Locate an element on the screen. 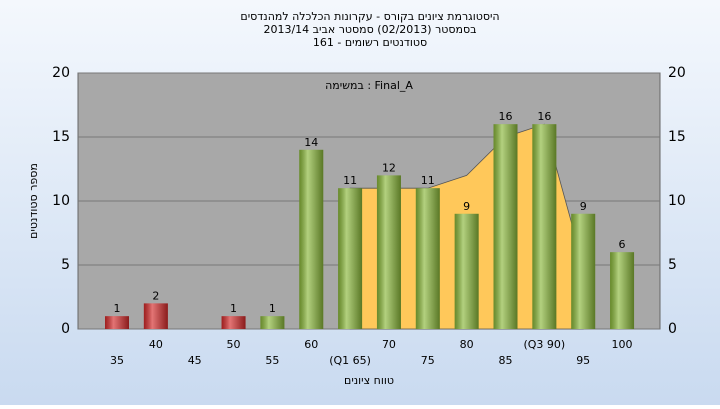 This screenshot has height=409, width=720. x-tick-label: 100 is located at coordinates (622, 344).